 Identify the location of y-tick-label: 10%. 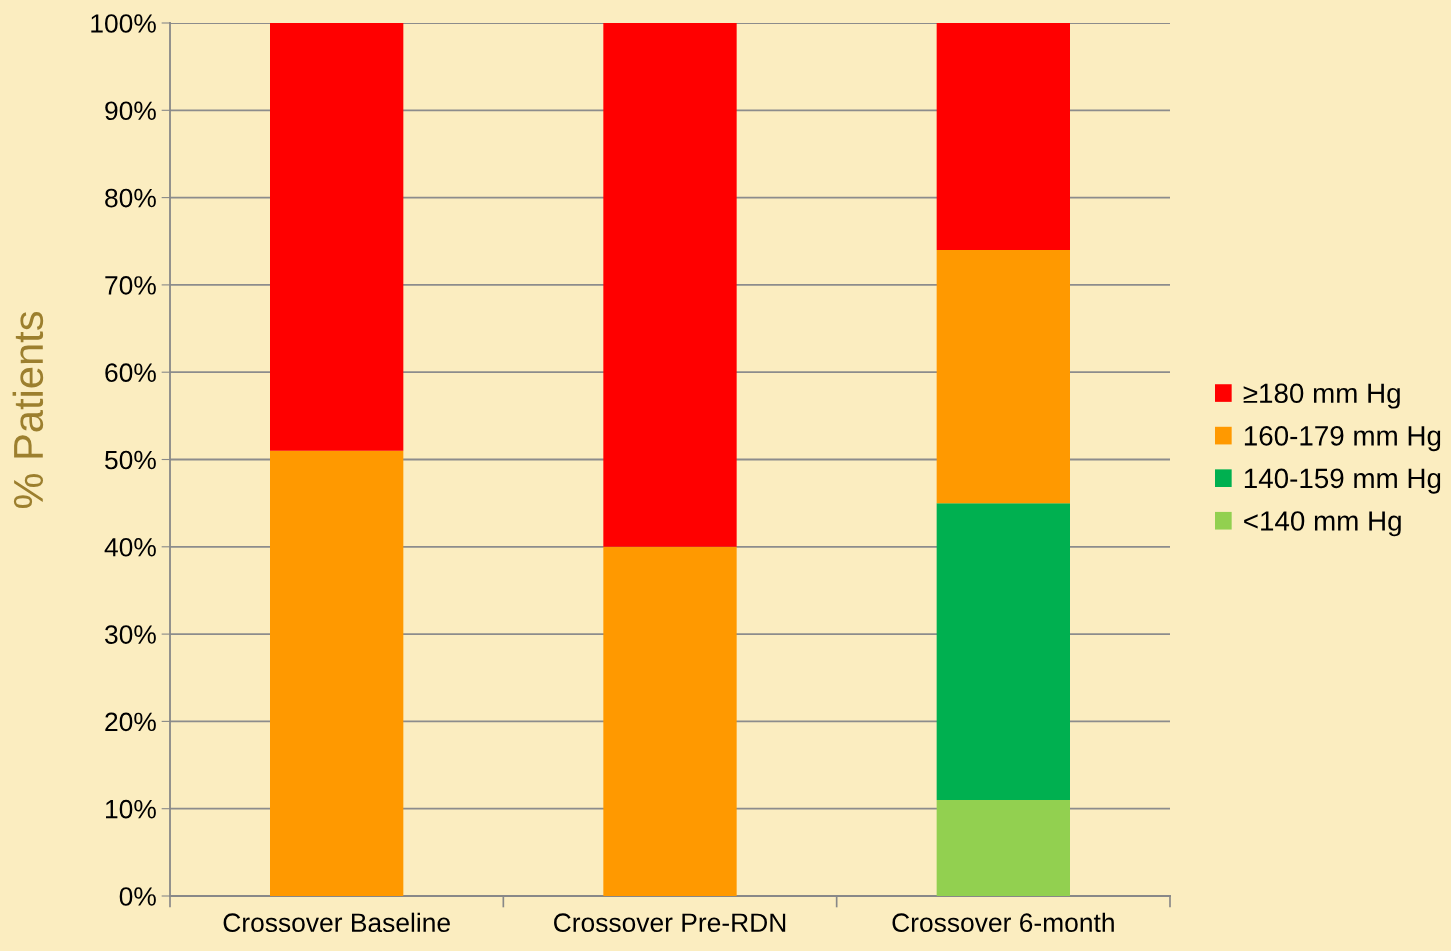
(131, 809).